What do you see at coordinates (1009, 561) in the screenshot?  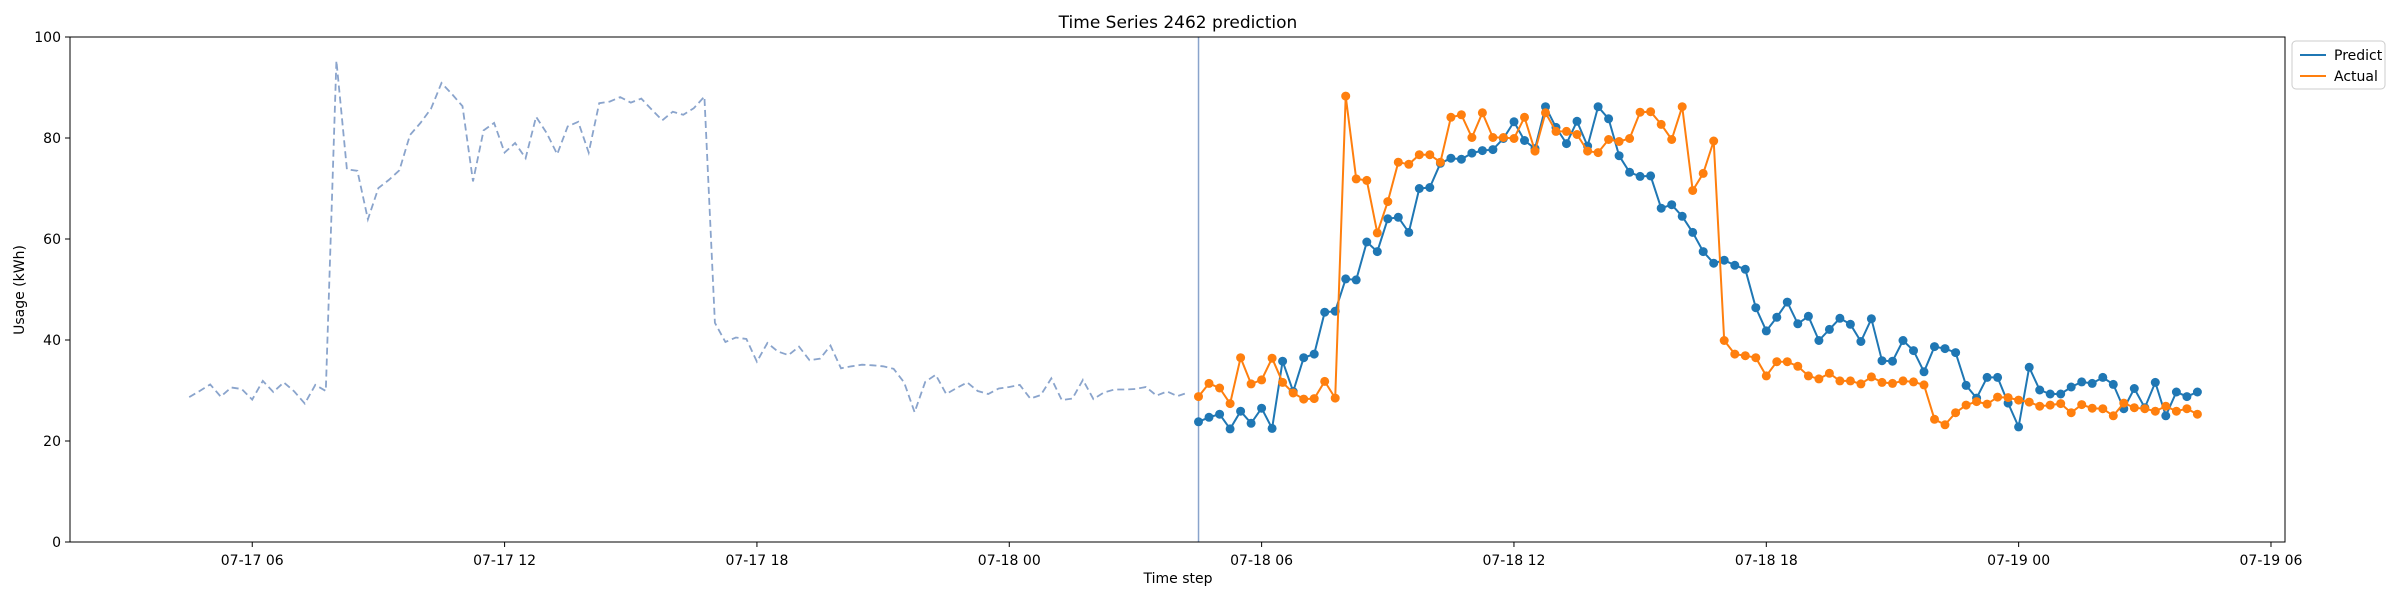 I see `x-tick-label: 07-18 00` at bounding box center [1009, 561].